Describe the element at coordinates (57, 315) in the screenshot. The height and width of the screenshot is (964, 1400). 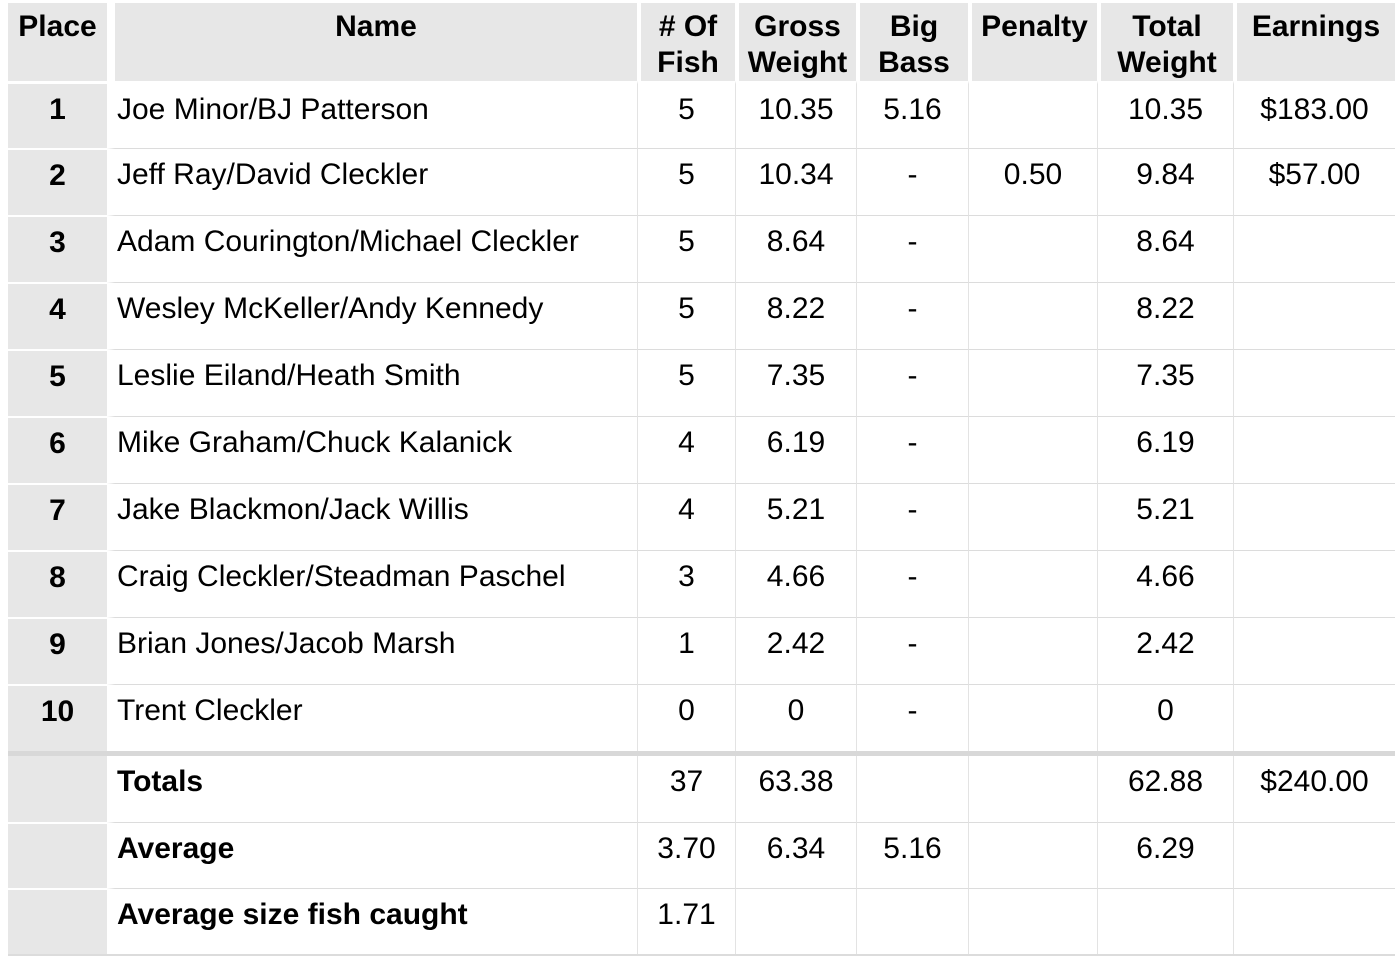
I see `place-cell: 4` at that location.